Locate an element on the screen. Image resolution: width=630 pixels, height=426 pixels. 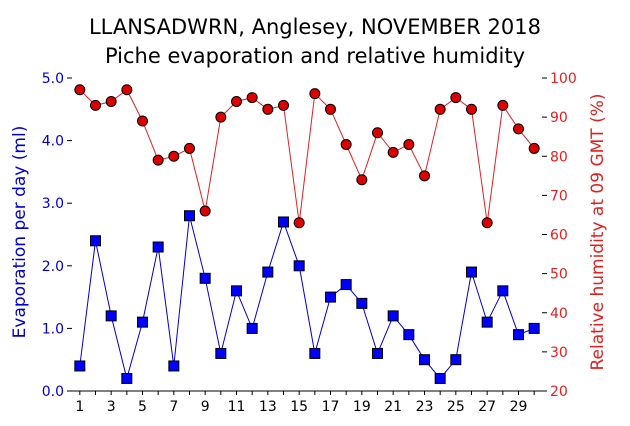
right-tick-label: 20 is located at coordinates (559, 392).